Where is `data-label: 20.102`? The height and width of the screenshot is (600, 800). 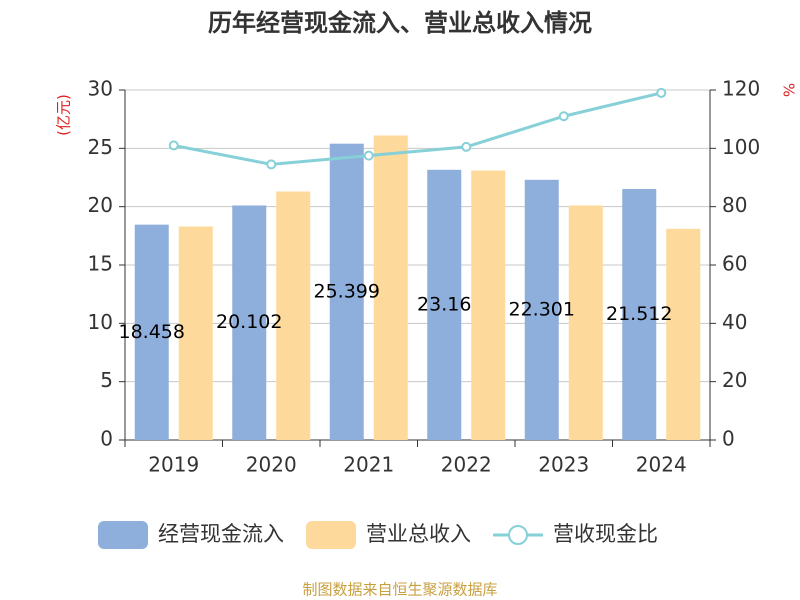
data-label: 20.102 is located at coordinates (249, 322).